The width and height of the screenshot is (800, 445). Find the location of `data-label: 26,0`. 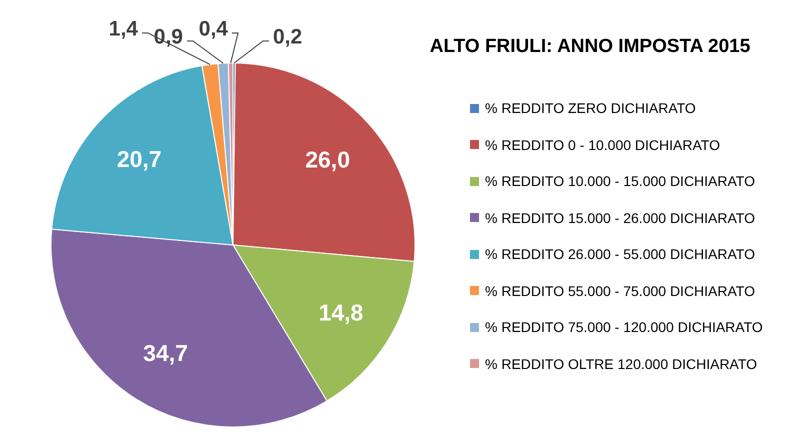

data-label: 26,0 is located at coordinates (327, 159).